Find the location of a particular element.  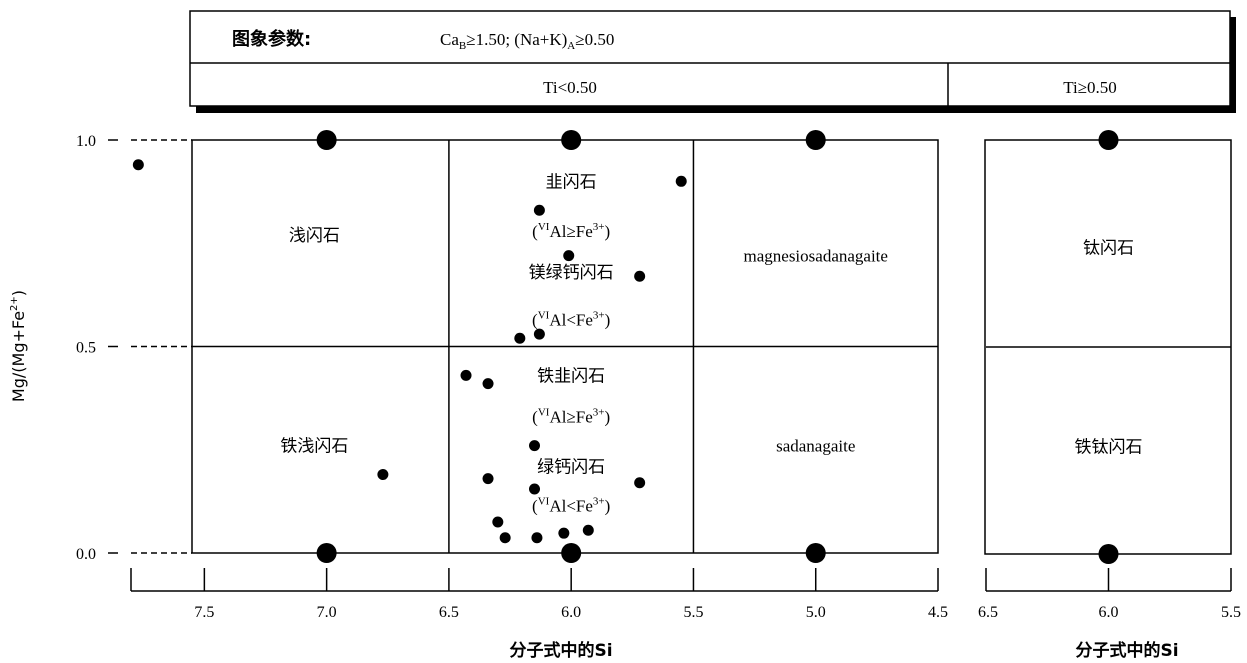

main-field-label-2: 韭闪石 is located at coordinates (571, 182).